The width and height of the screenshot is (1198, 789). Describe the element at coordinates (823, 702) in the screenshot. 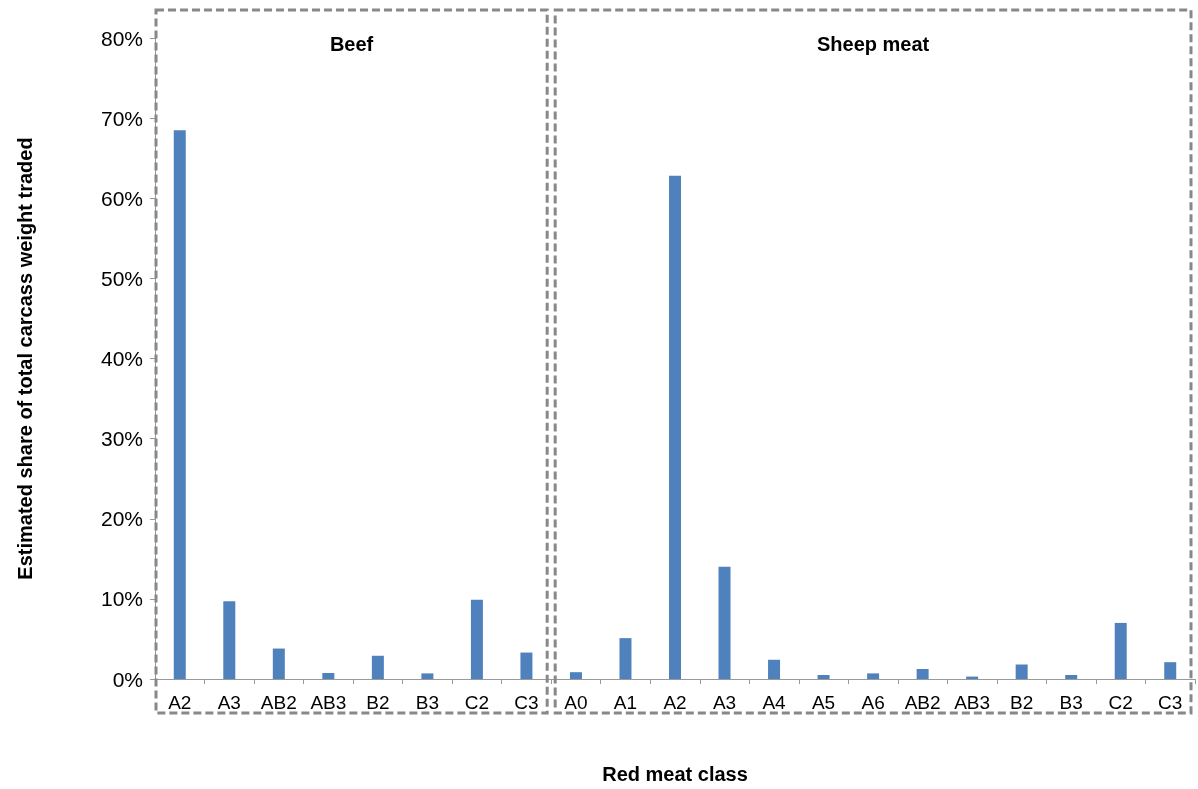

I see `x-tick-label: A5` at that location.